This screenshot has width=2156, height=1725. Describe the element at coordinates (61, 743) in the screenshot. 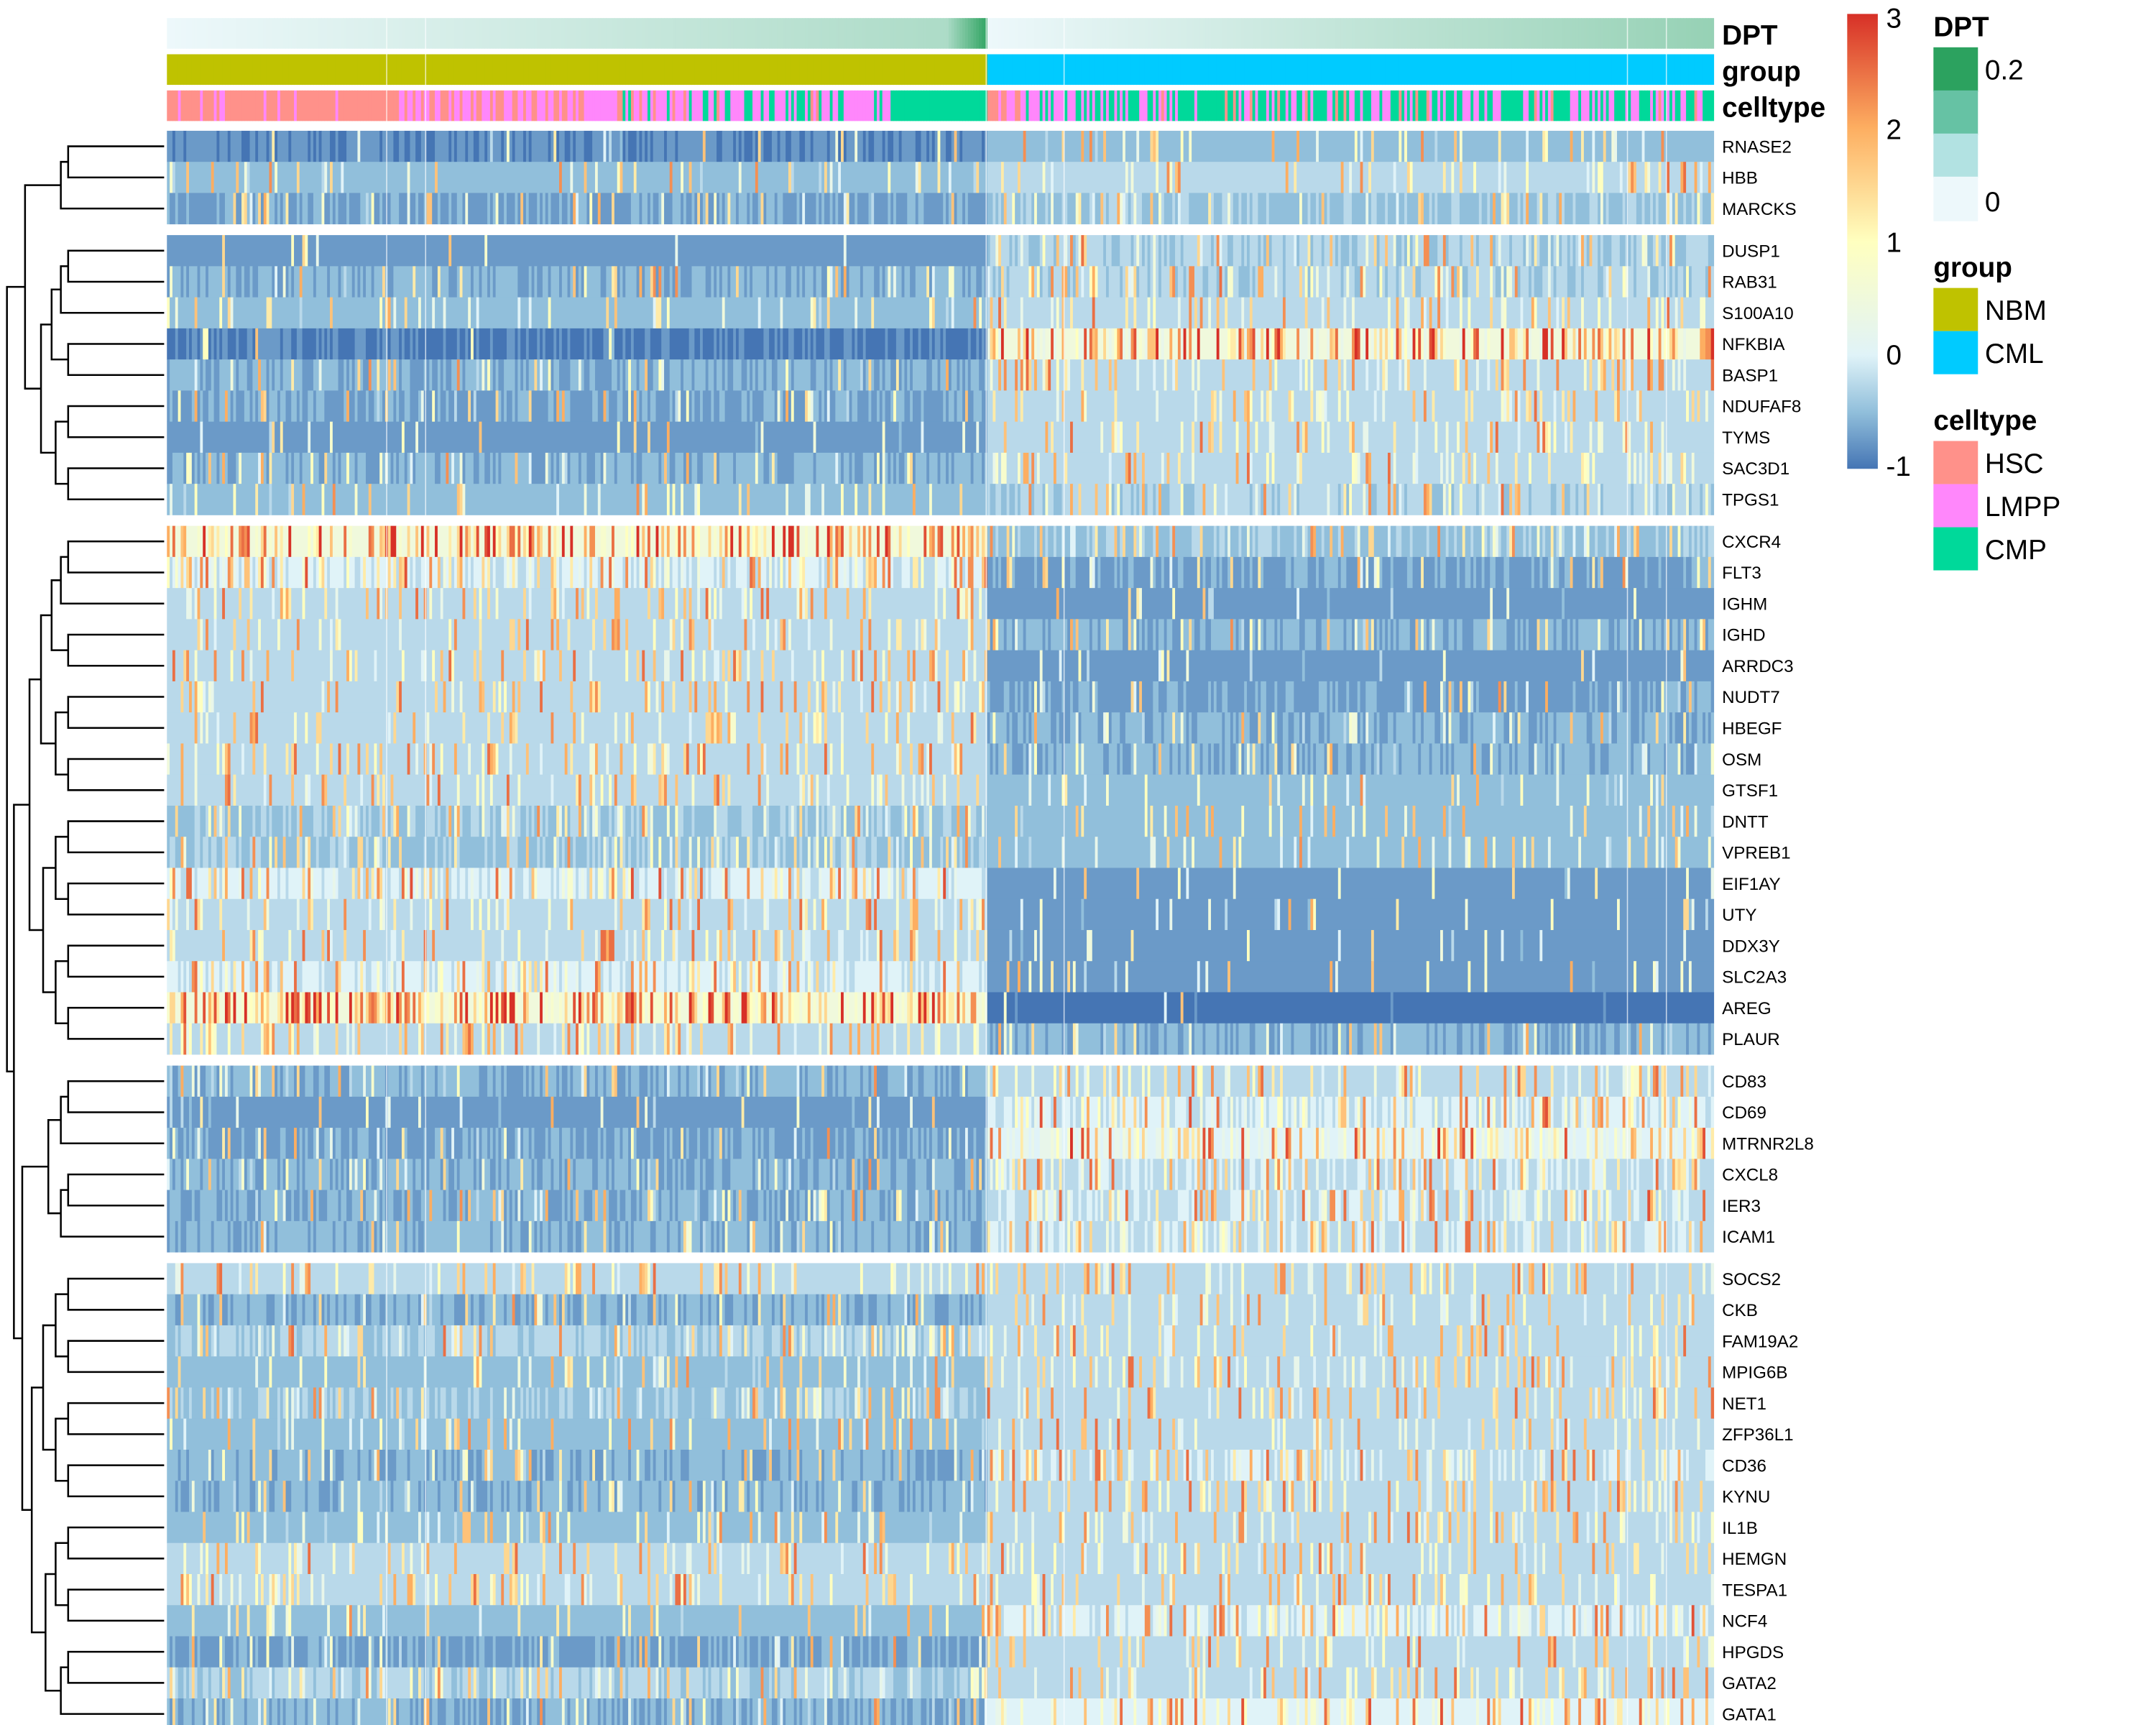

I see `dendrogram-branch` at that location.